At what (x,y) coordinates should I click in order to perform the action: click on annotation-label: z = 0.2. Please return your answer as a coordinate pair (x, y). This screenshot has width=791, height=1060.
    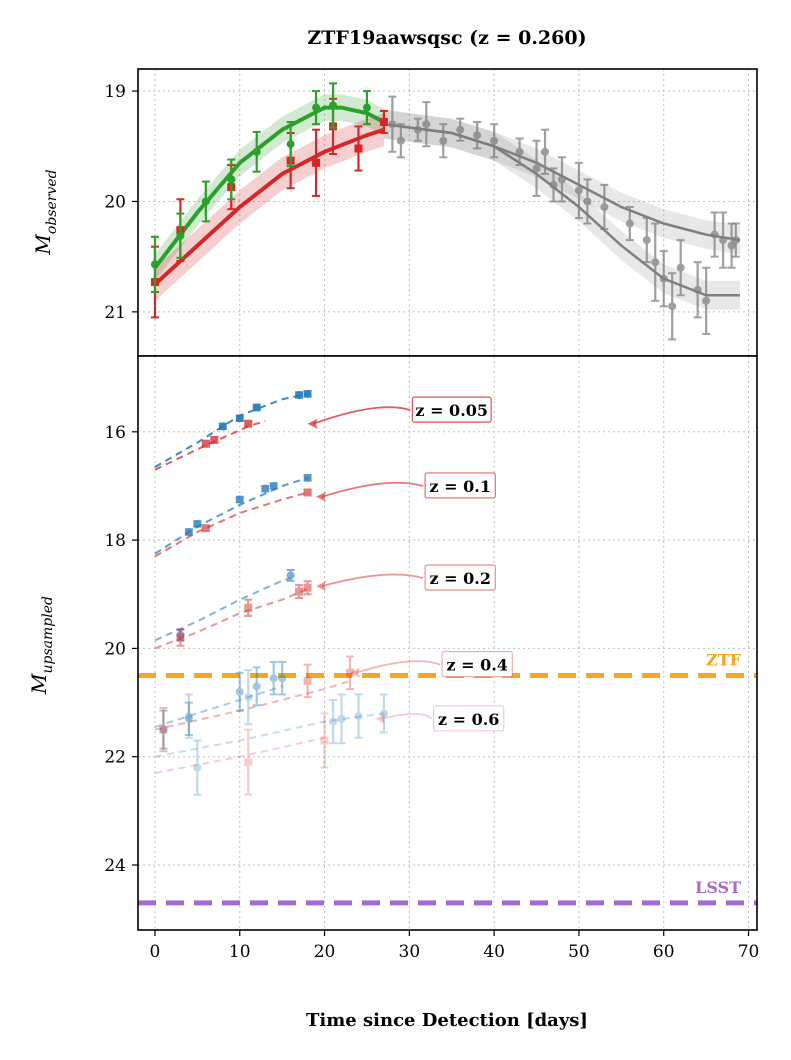
    Looking at the image, I should click on (459, 578).